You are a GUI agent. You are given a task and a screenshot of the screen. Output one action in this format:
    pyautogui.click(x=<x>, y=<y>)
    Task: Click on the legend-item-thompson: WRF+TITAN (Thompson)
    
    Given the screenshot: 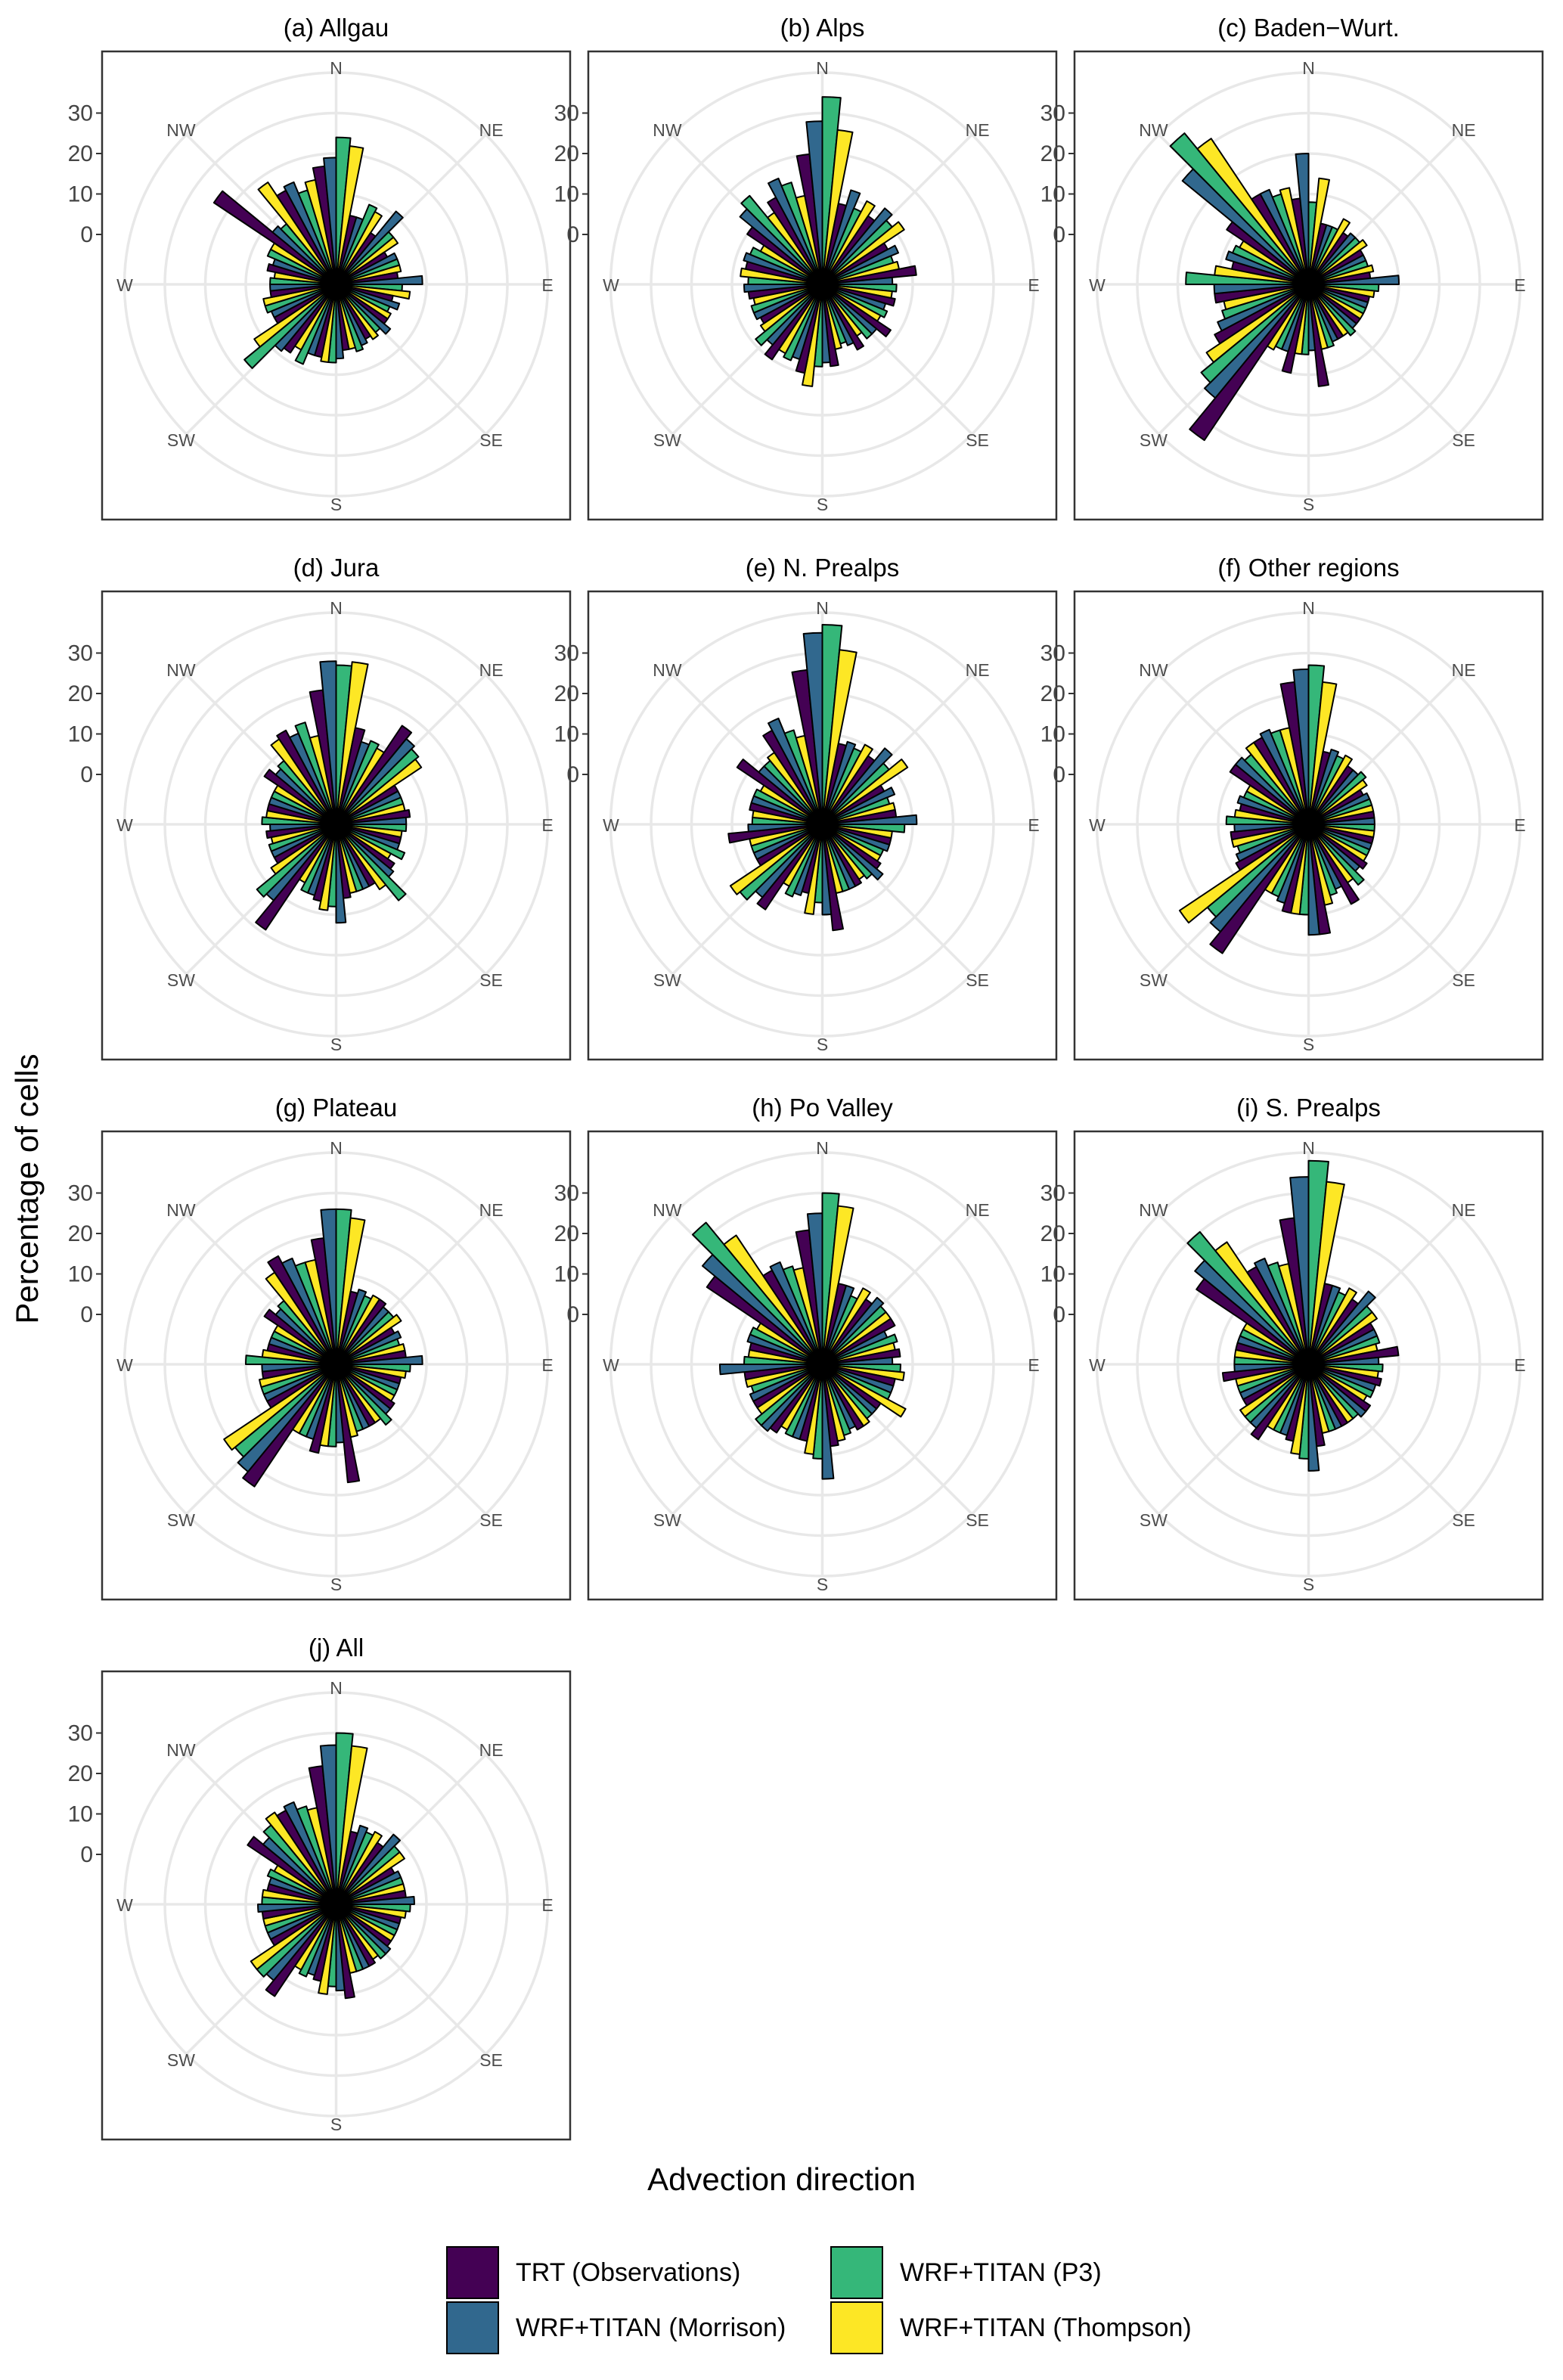 What is the action you would take?
    pyautogui.click(x=1011, y=2327)
    